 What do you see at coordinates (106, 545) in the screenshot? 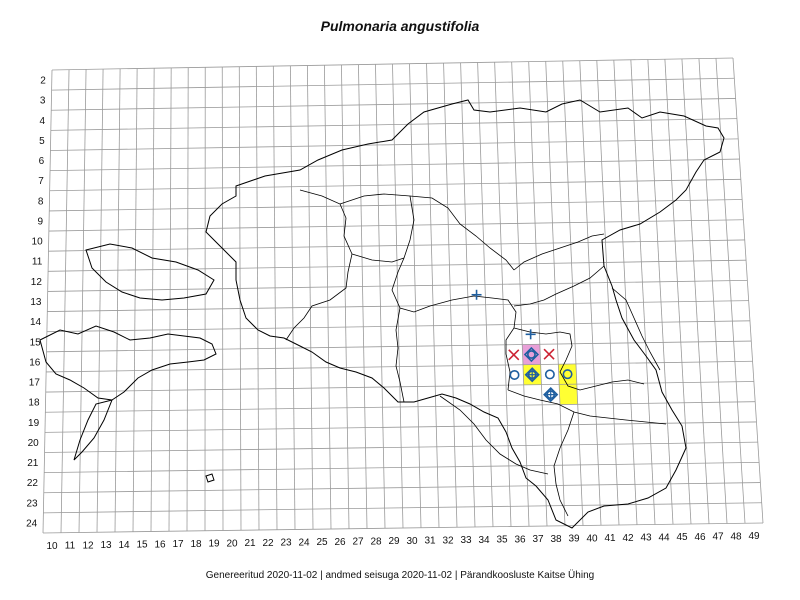
I see `column-label: 13` at bounding box center [106, 545].